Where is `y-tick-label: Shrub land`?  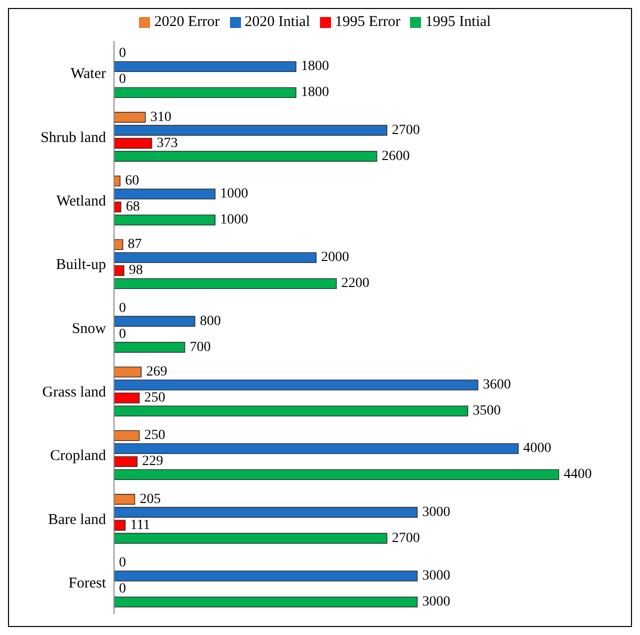
y-tick-label: Shrub land is located at coordinates (73, 138).